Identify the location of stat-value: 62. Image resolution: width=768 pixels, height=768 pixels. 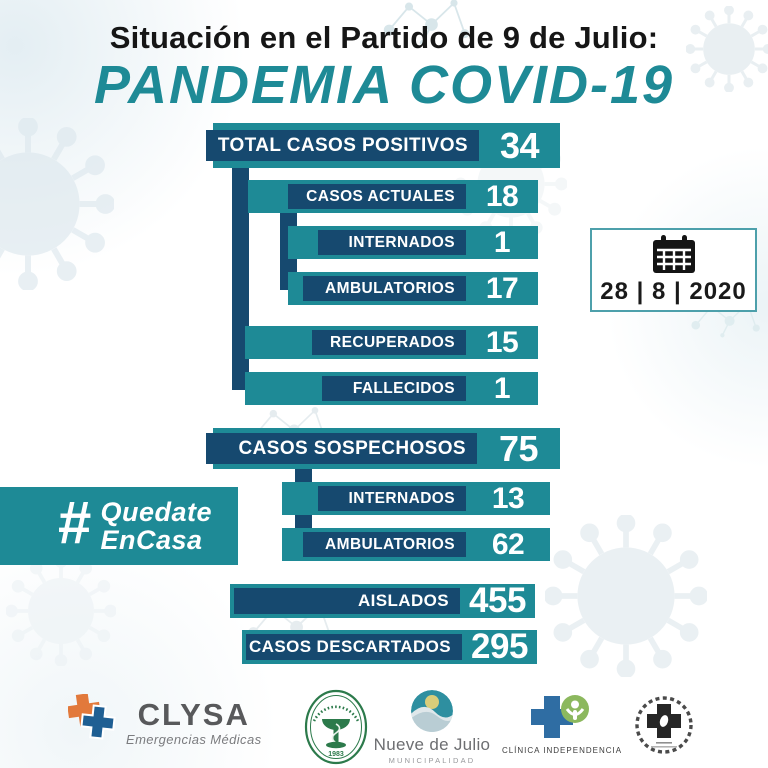
(508, 544).